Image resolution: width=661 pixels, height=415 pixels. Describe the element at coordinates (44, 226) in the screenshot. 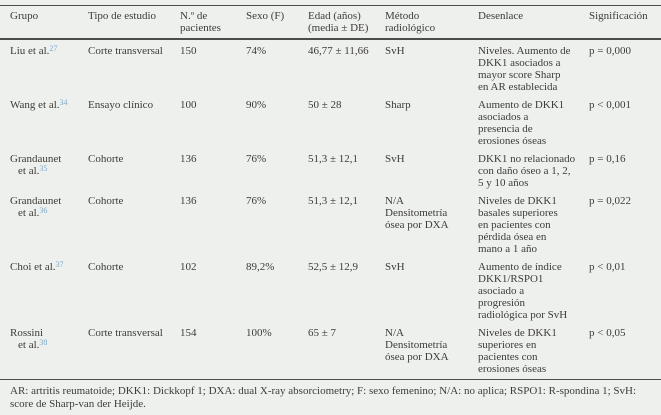

I see `cell-study-group: Grandaunet et al.36` at that location.